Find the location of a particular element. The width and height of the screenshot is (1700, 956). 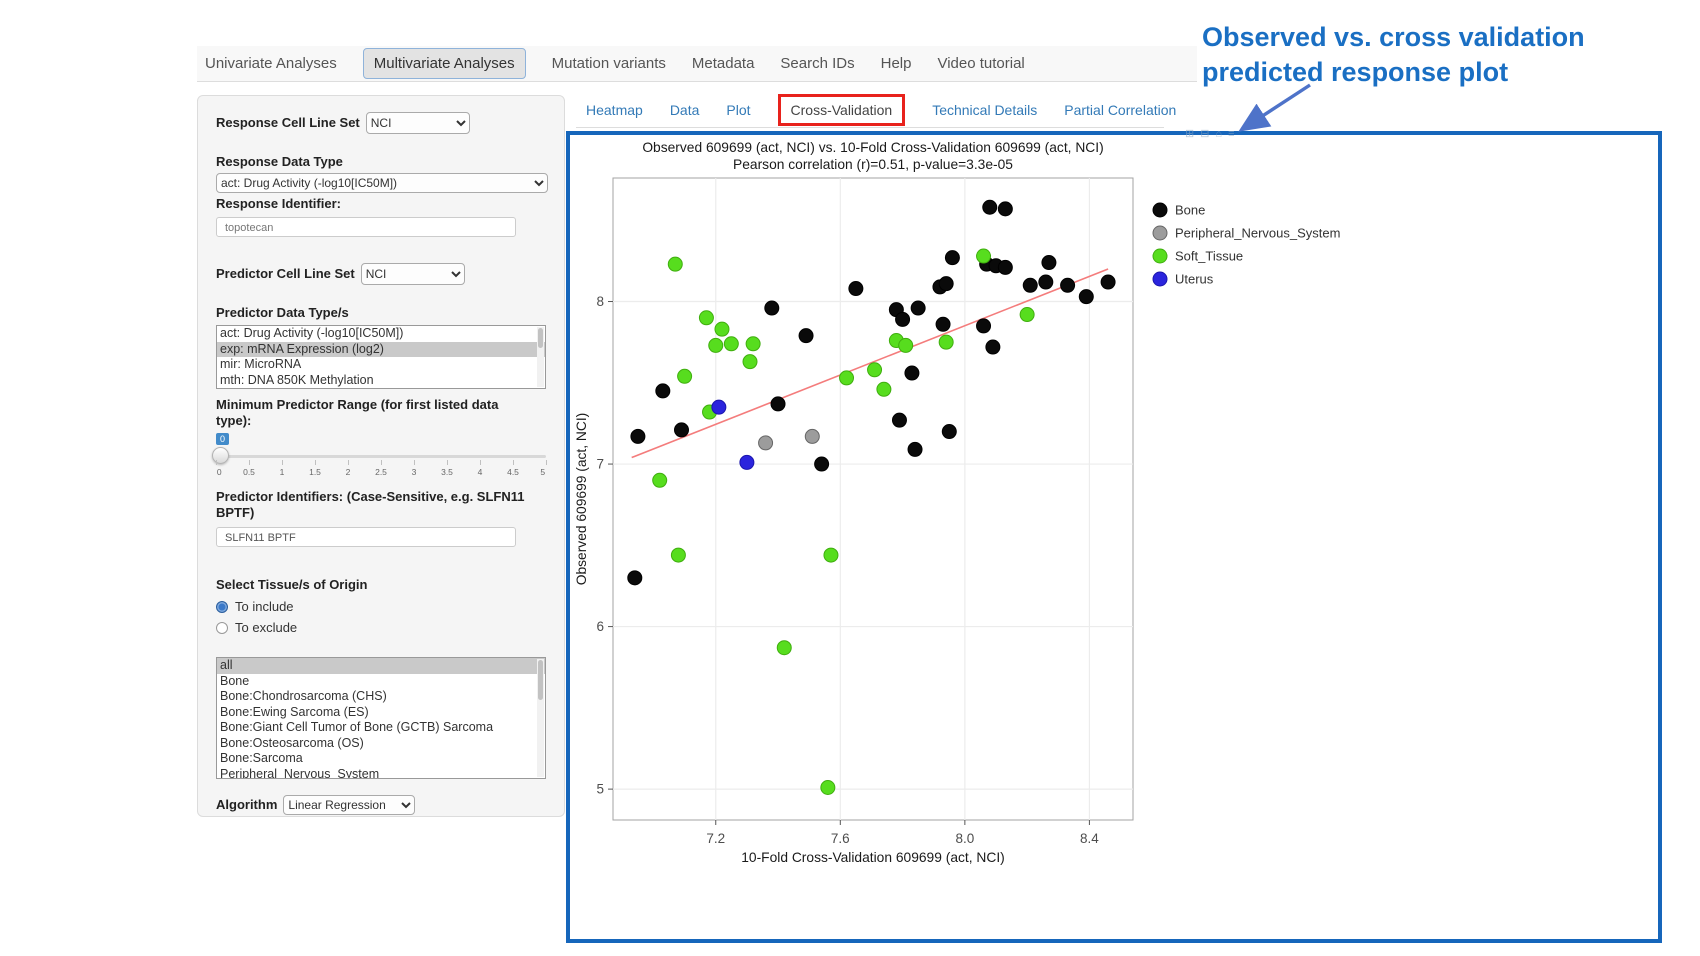

radio-label: To exclude is located at coordinates (266, 627).